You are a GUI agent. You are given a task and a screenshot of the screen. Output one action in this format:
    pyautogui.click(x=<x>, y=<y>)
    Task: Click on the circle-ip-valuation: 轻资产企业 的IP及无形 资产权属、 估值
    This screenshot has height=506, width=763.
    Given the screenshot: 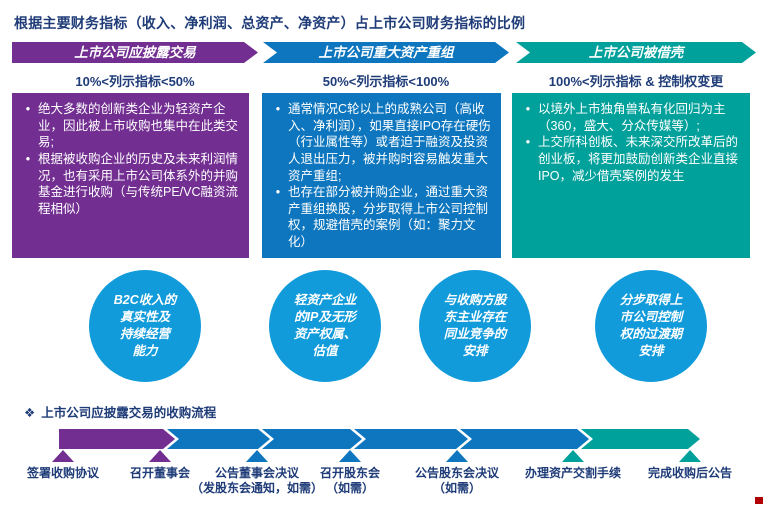 What is the action you would take?
    pyautogui.click(x=325, y=326)
    